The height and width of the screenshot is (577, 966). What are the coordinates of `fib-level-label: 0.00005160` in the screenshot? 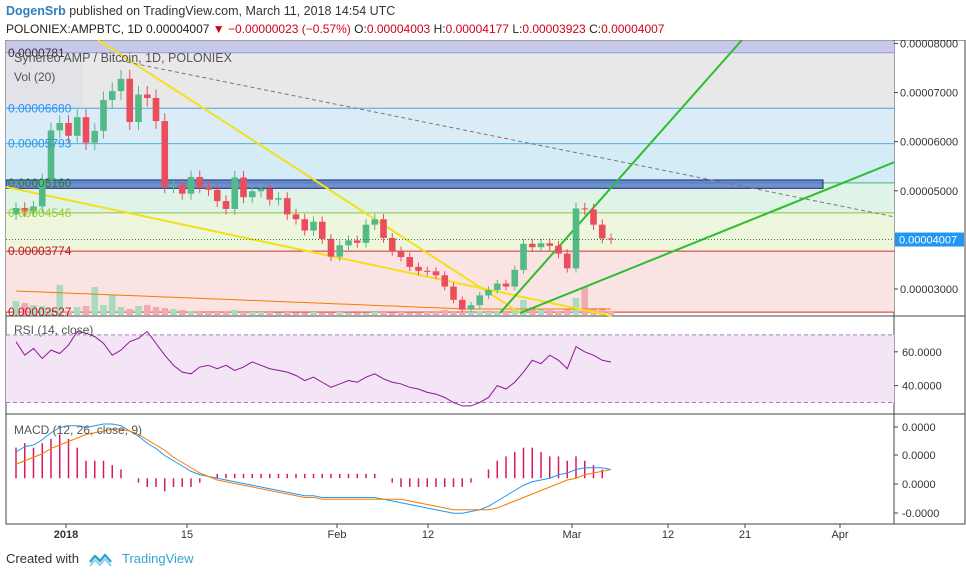 It's located at (40, 183).